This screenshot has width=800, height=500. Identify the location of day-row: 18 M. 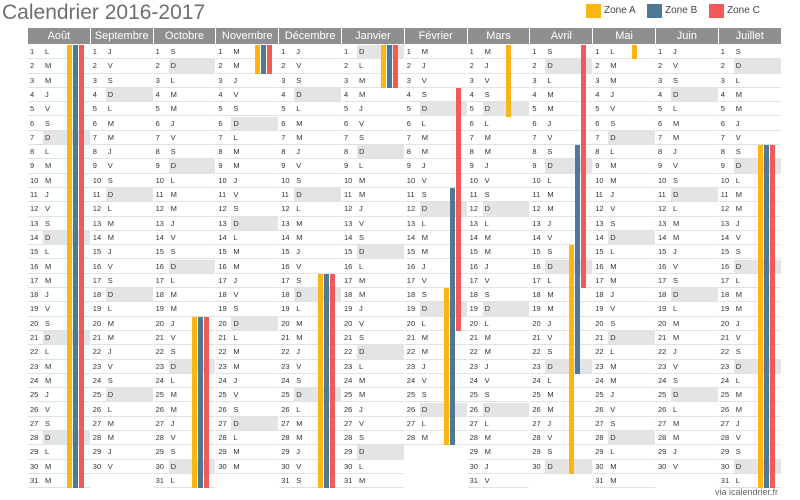
(561, 295).